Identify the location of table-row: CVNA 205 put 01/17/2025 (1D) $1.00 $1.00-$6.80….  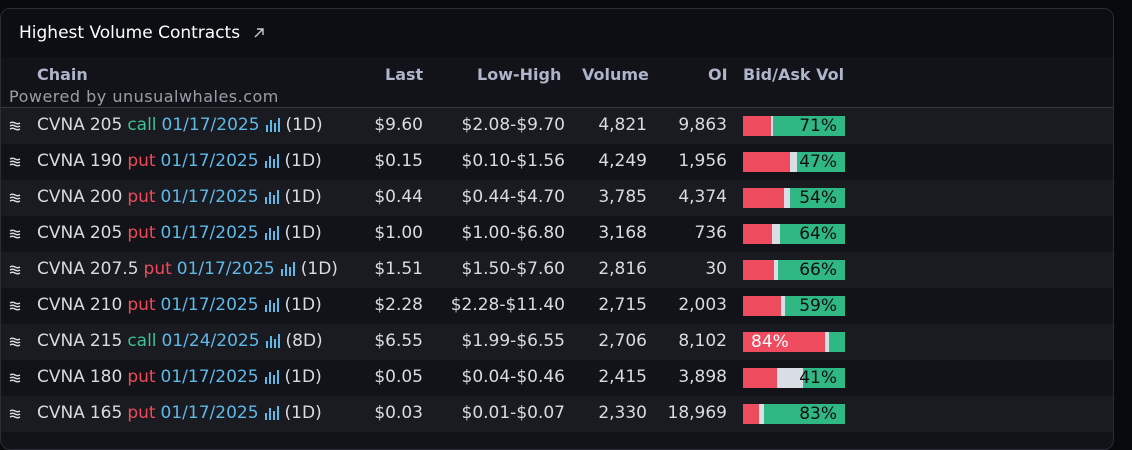
(557, 234).